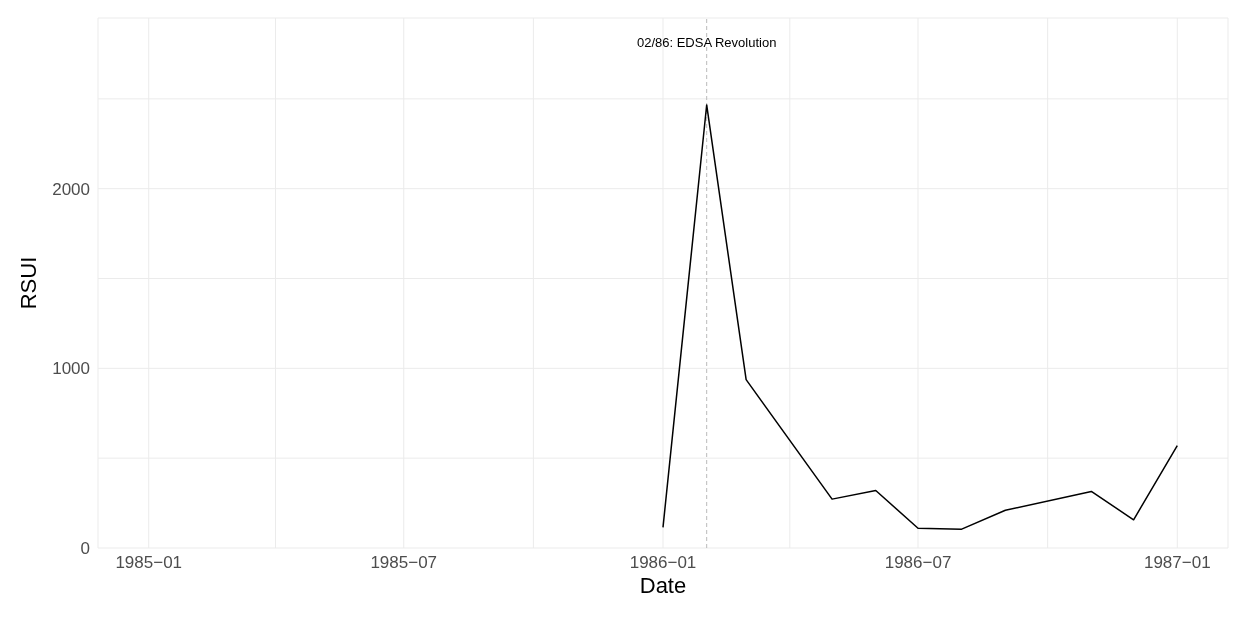 The width and height of the screenshot is (1256, 625). I want to click on x-tick-label: 1986−07, so click(918, 563).